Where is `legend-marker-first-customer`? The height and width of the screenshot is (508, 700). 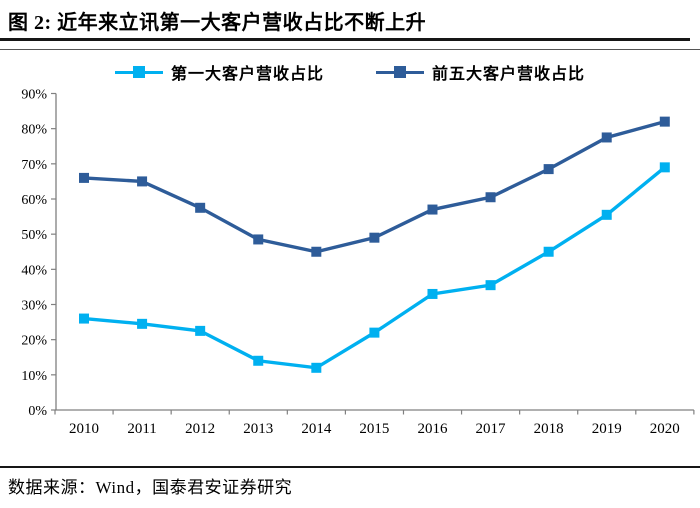 legend-marker-first-customer is located at coordinates (138, 72).